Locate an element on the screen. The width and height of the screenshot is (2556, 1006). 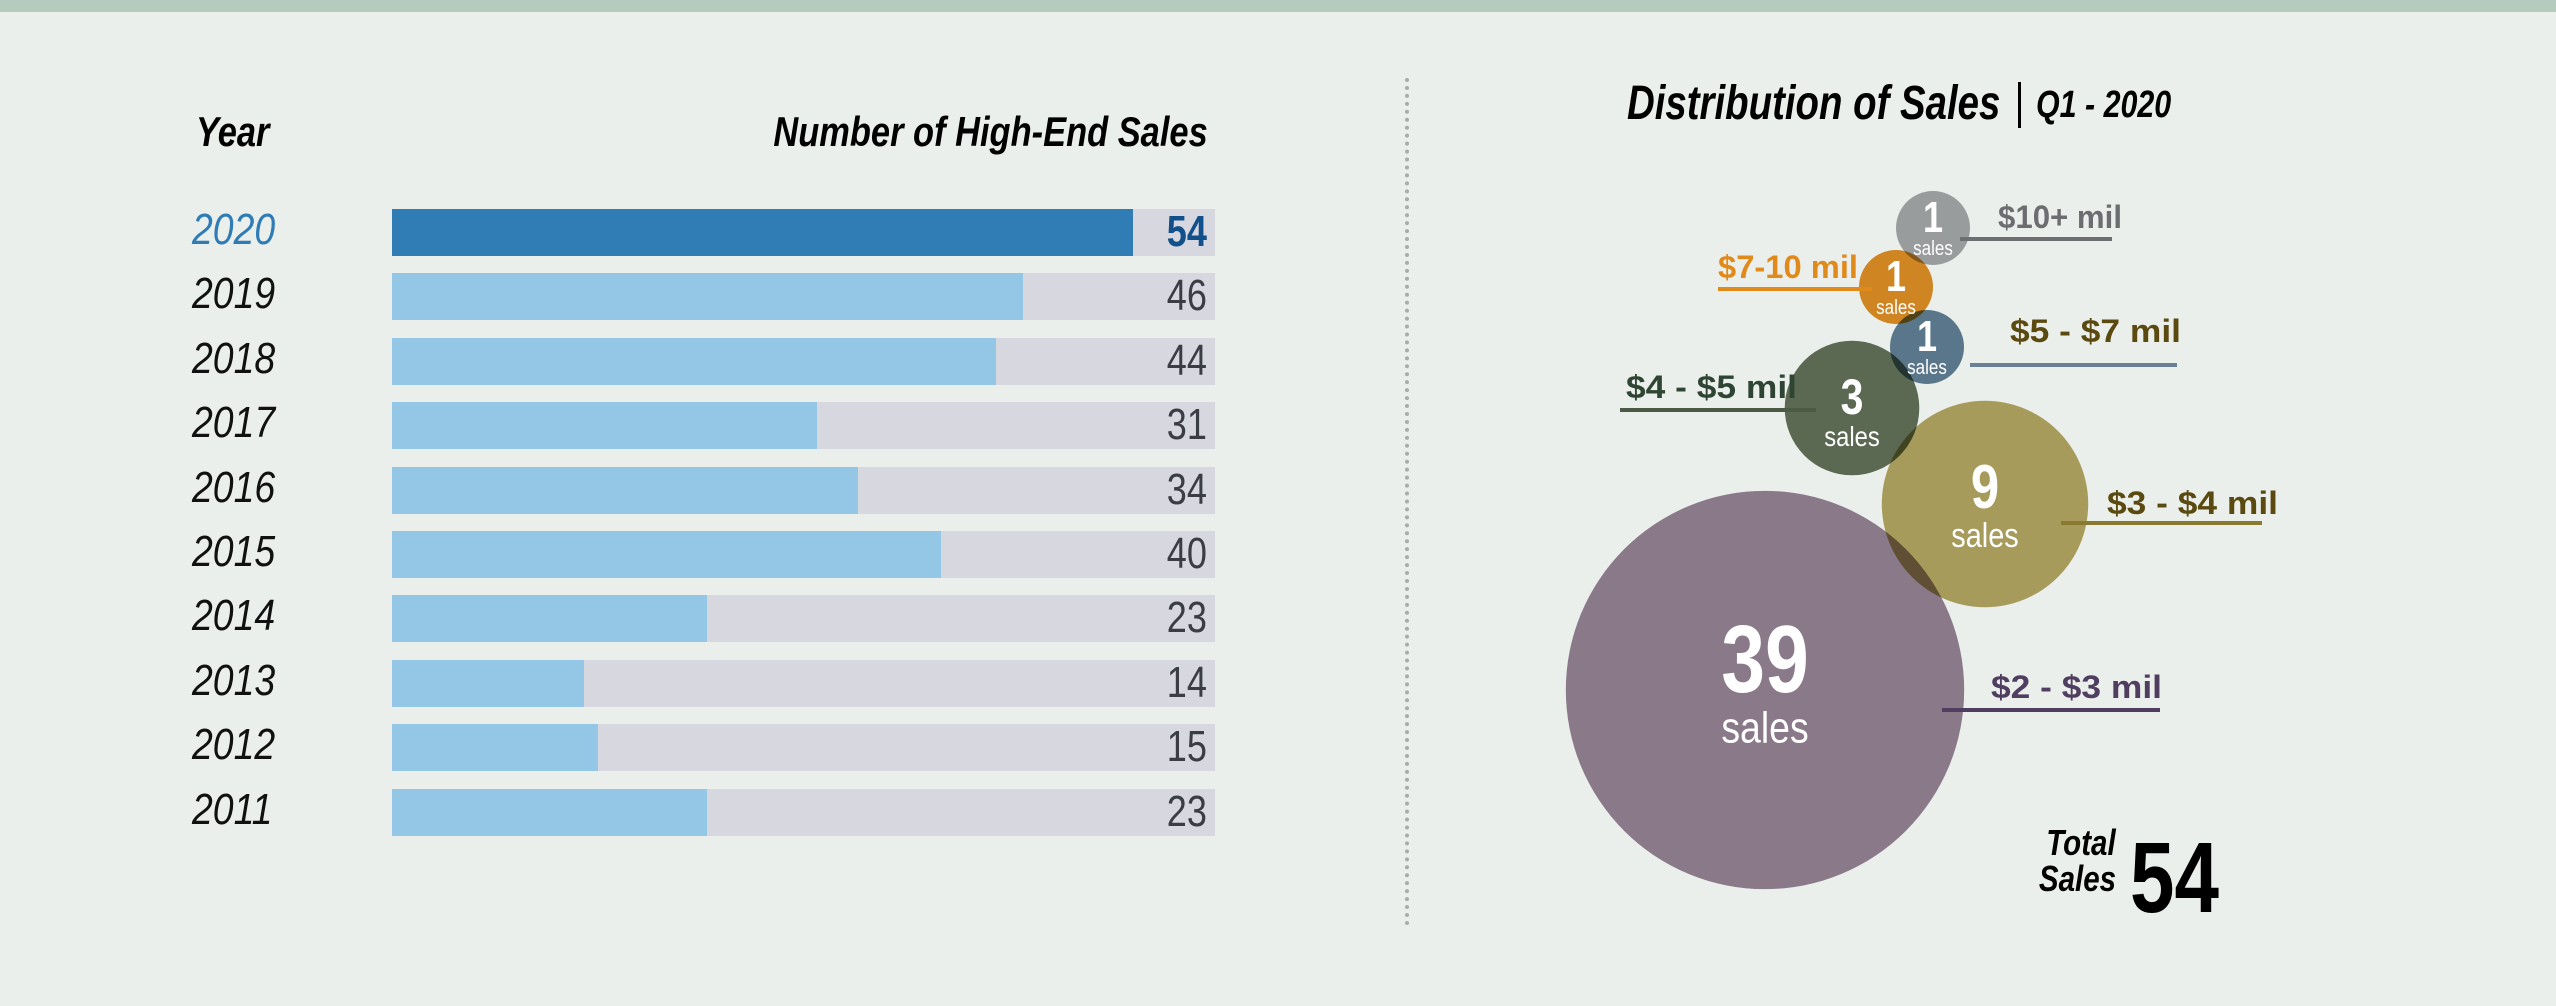
bar-track: 14 is located at coordinates (803, 682).